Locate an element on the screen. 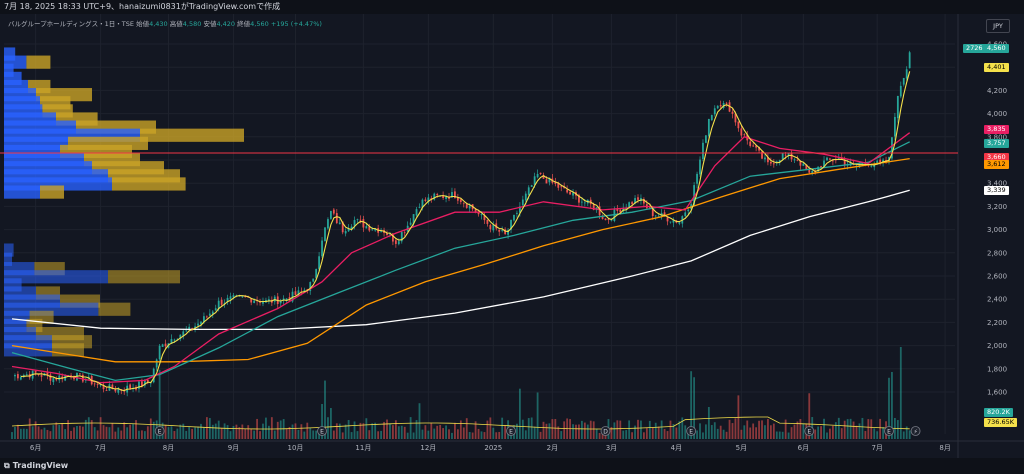  price-tick-label: 3,400 is located at coordinates (997, 184).